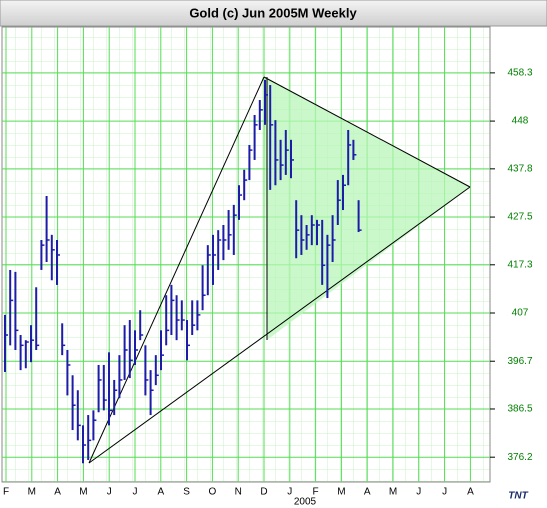 Image resolution: width=547 pixels, height=508 pixels. Describe the element at coordinates (263, 492) in the screenshot. I see `x-tick-label: D` at that location.